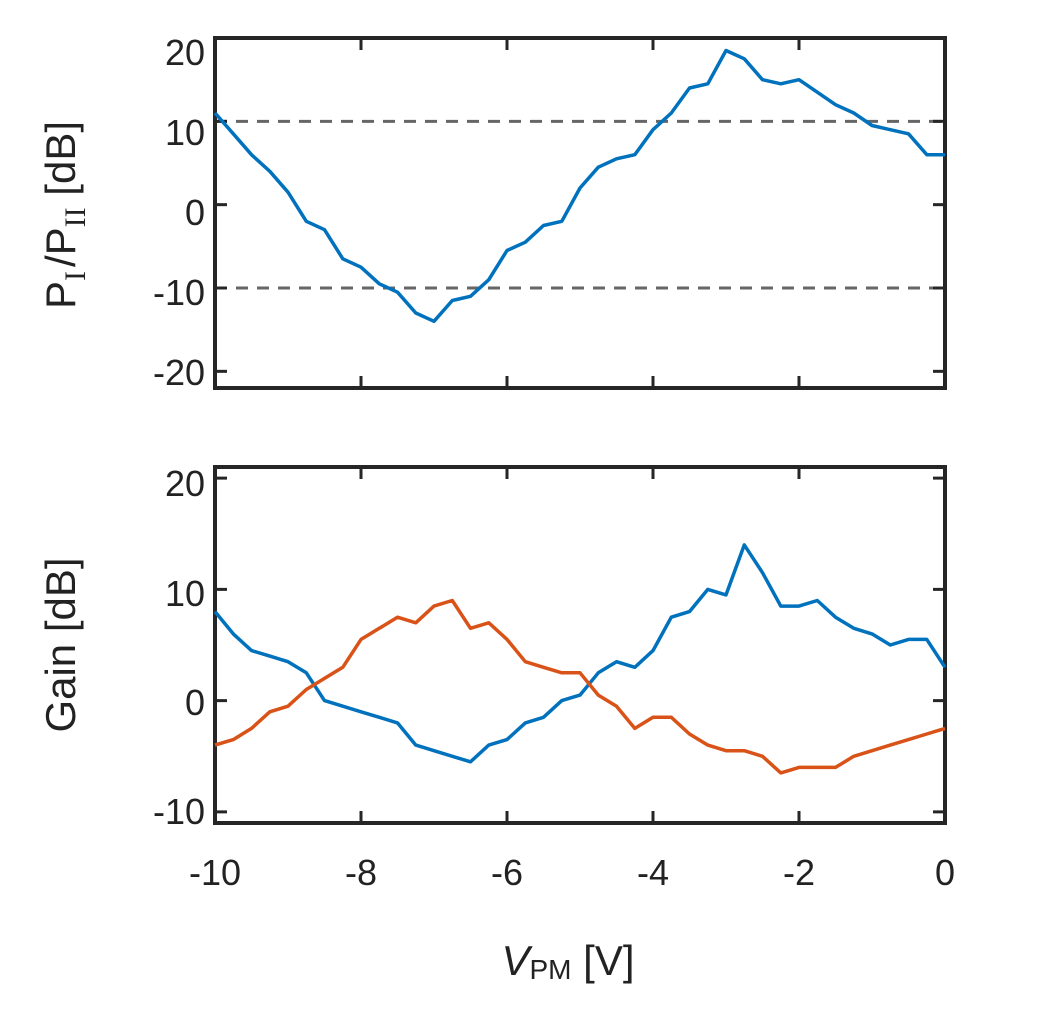  I want to click on top-ytick-label: 20, so click(185, 52).